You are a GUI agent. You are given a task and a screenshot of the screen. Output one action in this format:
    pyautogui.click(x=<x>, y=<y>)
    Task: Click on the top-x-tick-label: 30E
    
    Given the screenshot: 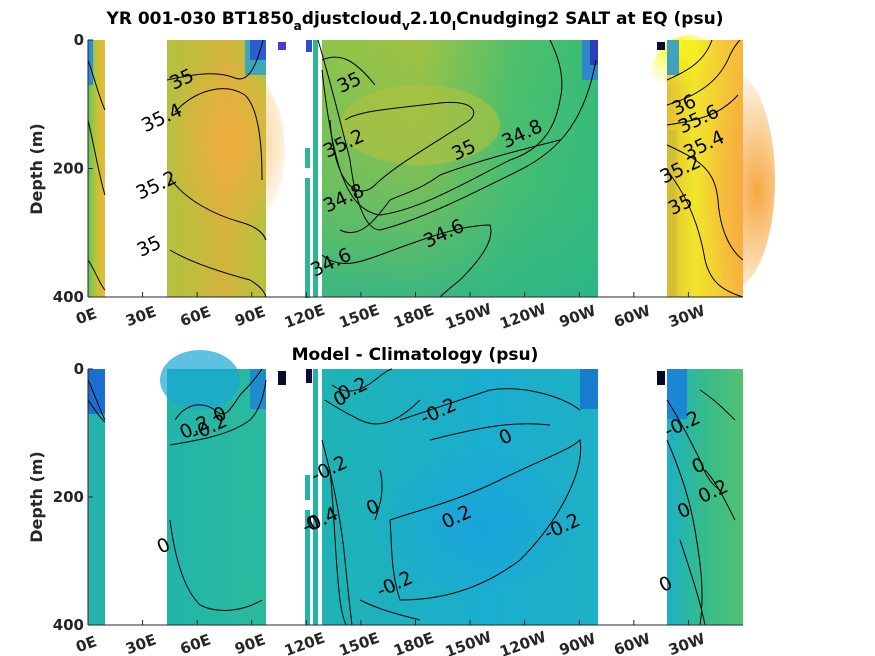 What is the action you would take?
    pyautogui.click(x=140, y=317)
    